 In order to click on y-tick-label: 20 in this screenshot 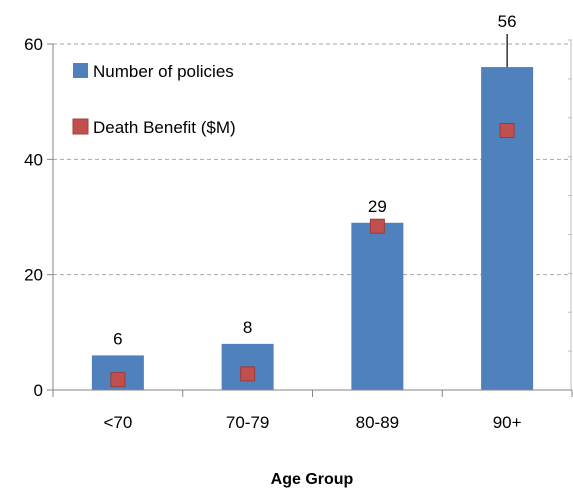, I will do `click(33, 275)`.